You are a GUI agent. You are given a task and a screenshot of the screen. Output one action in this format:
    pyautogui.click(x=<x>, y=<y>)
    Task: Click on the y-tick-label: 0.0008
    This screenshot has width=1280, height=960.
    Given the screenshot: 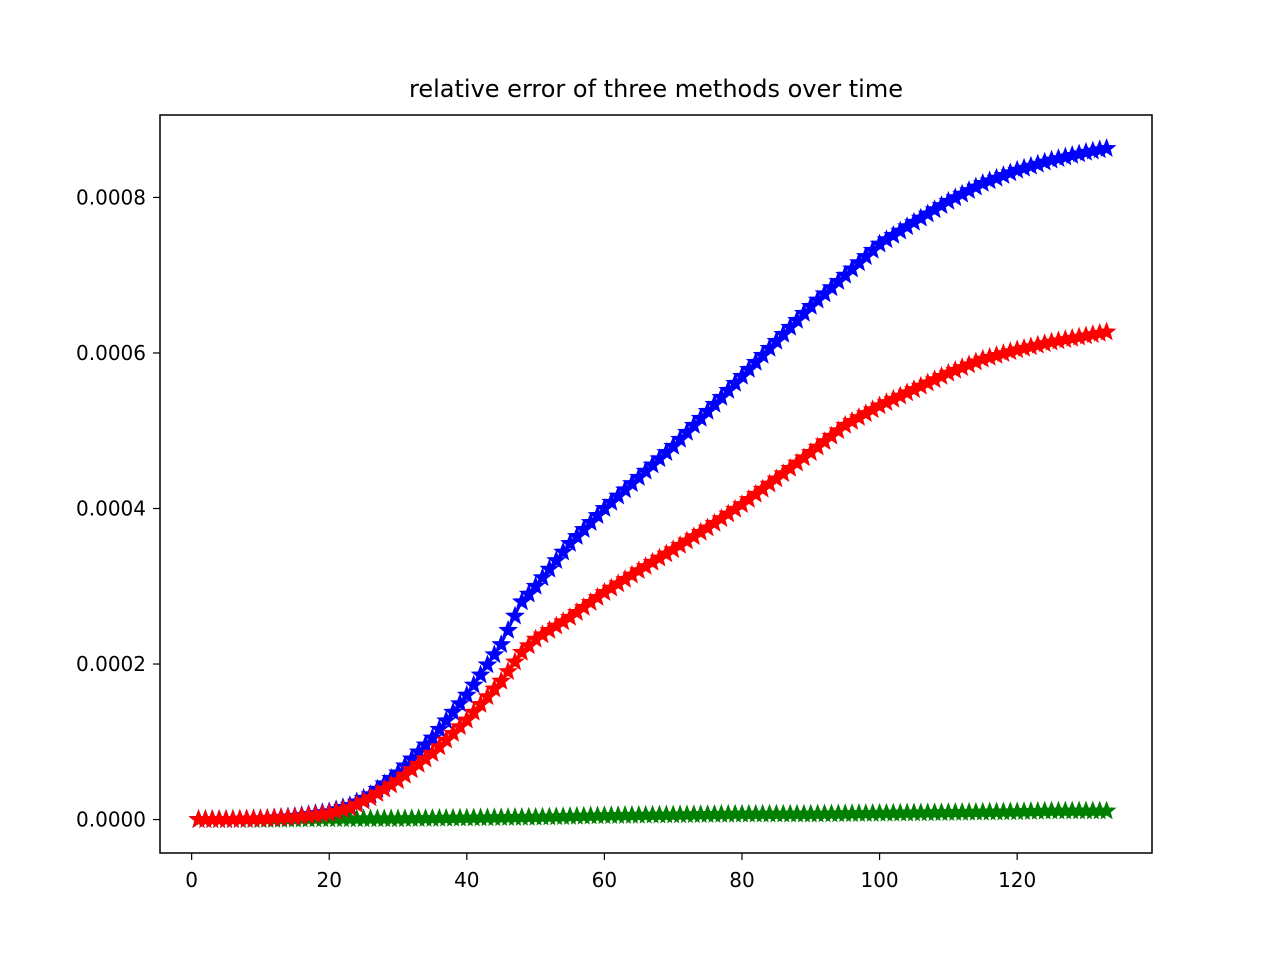 What is the action you would take?
    pyautogui.click(x=111, y=197)
    